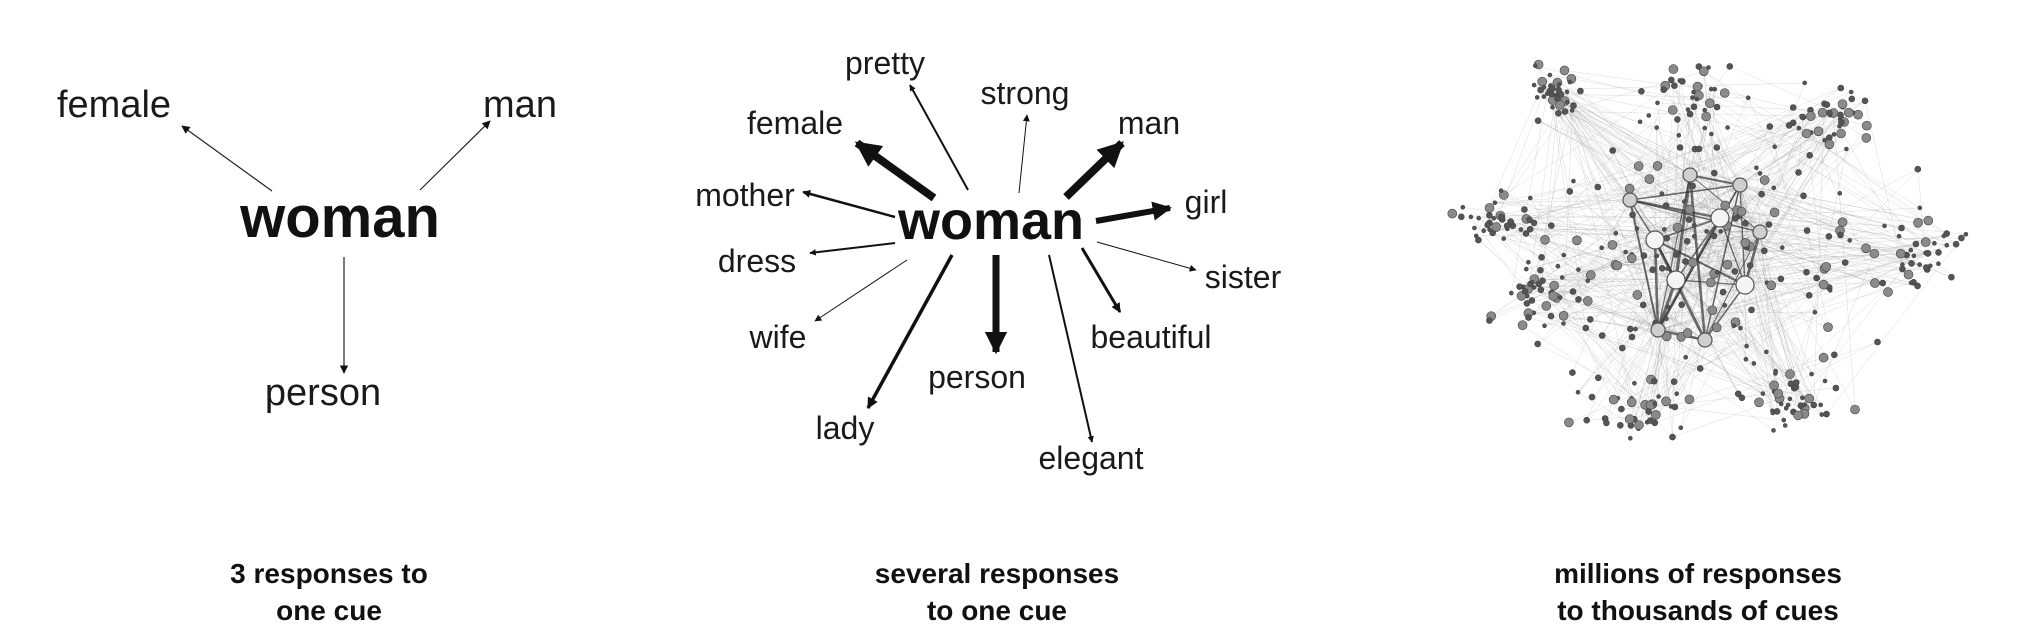 Image resolution: width=2024 pixels, height=640 pixels. What do you see at coordinates (990, 221) in the screenshot?
I see `cue-word: woman` at bounding box center [990, 221].